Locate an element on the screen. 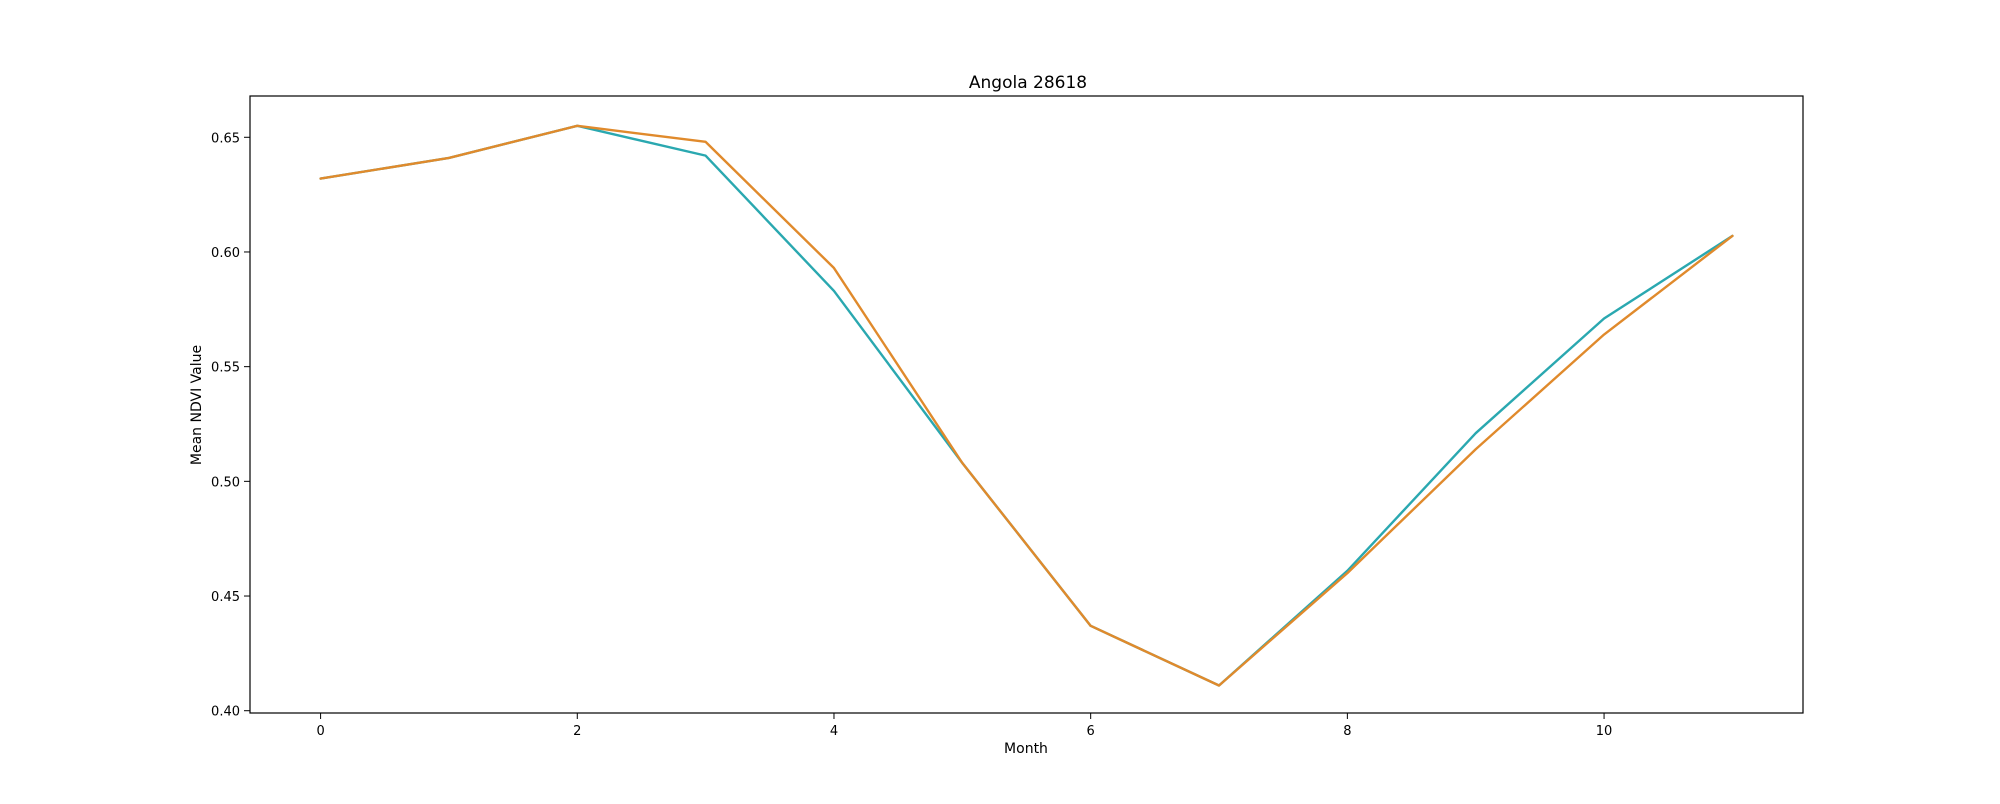  y-tick-label: 0.55 is located at coordinates (225, 368).